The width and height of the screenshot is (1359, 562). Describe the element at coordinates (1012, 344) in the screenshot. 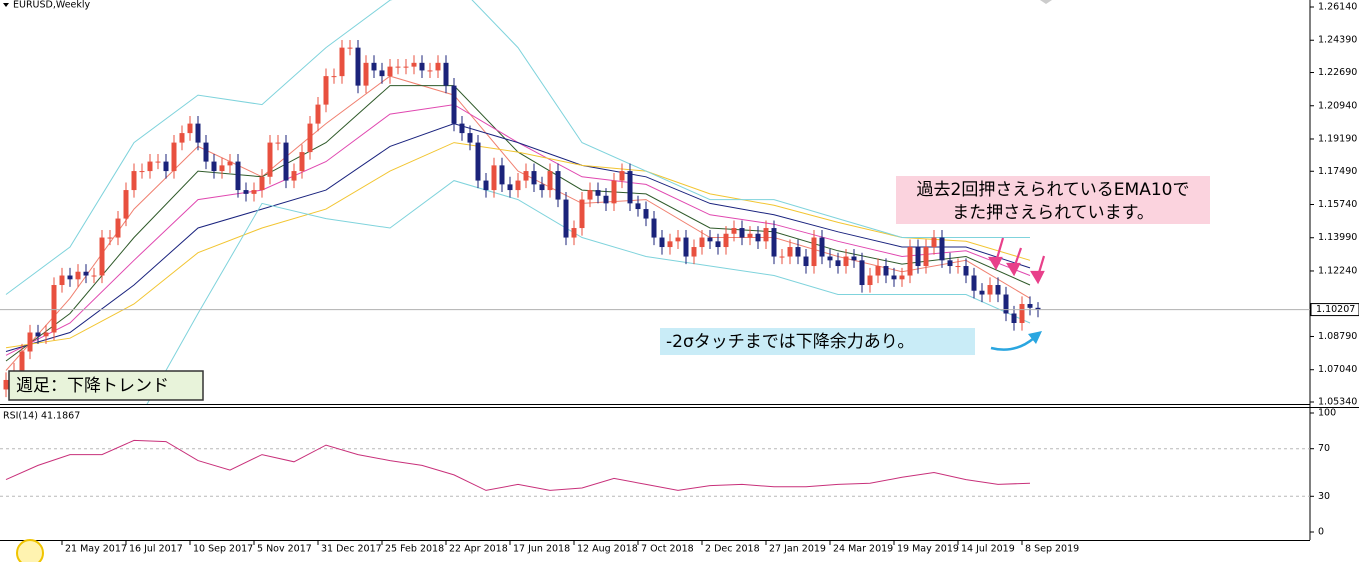

I see `blue-arrow` at that location.